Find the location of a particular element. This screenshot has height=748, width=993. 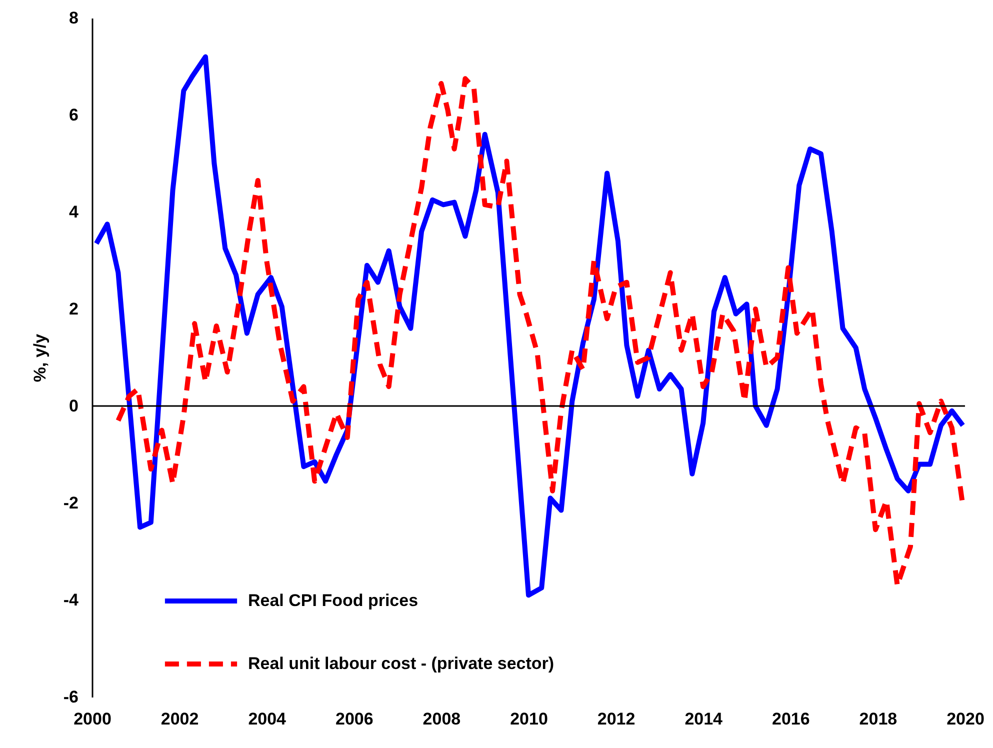

x-tick-label: 2004 is located at coordinates (267, 719).